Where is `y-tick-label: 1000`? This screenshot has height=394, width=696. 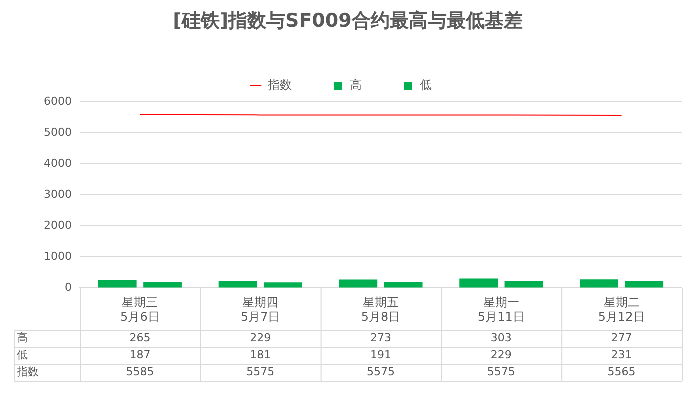 y-tick-label: 1000 is located at coordinates (58, 257).